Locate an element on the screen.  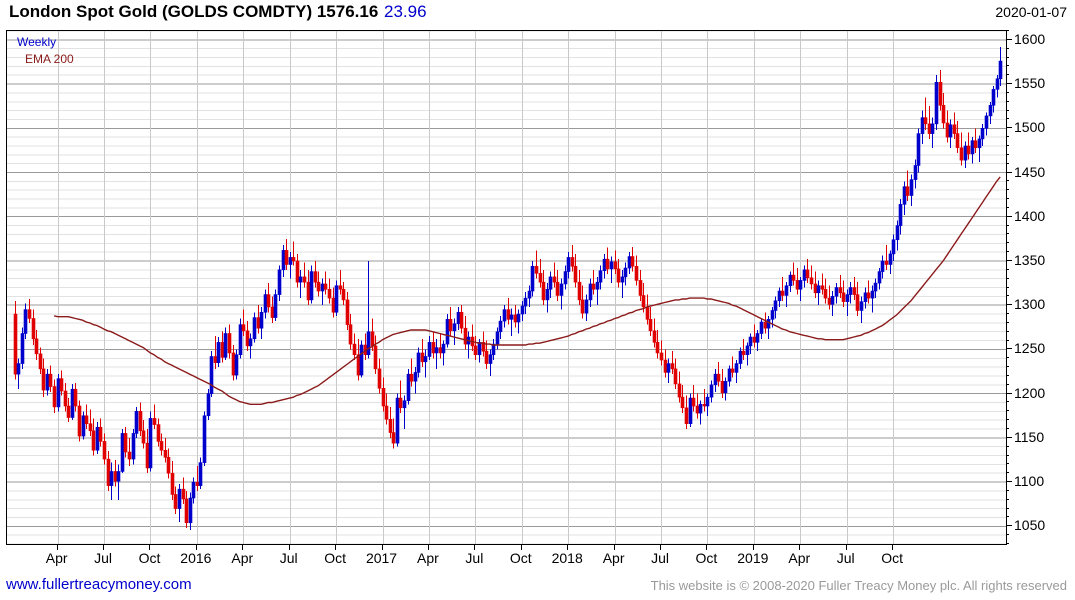
chart-title-text: London Spot Gold (GOLDS COMDTY) 1576.16 is located at coordinates (194, 11).